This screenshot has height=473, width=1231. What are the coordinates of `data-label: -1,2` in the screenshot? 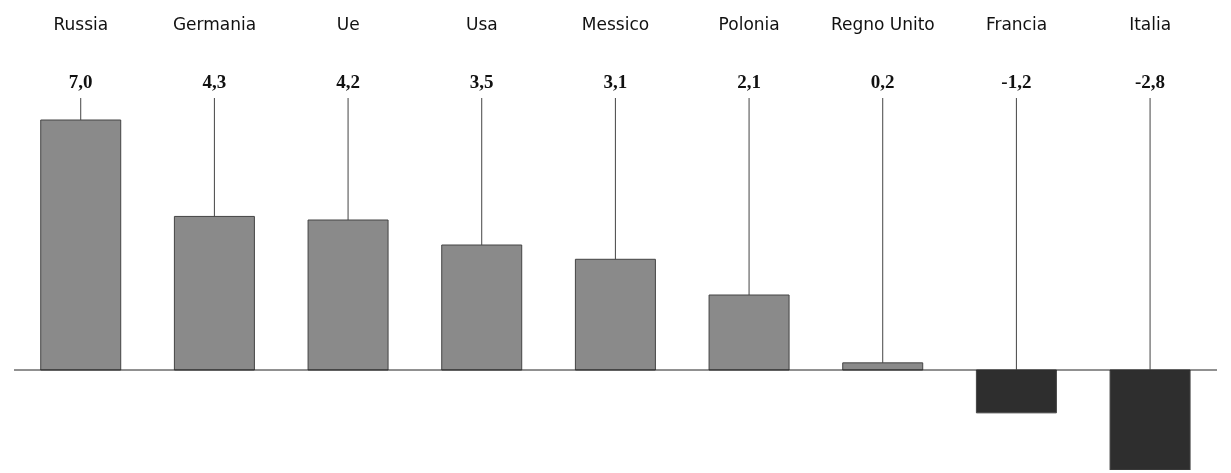 It's located at (1016, 81).